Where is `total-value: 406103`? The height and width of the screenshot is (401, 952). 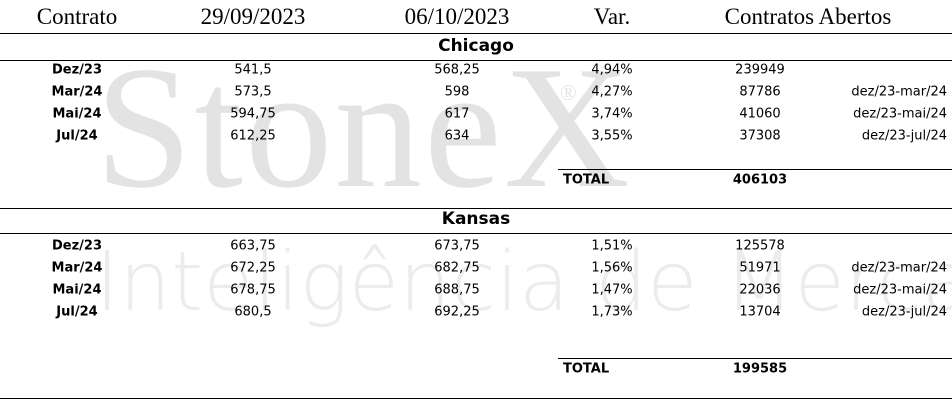 total-value: 406103 is located at coordinates (760, 180).